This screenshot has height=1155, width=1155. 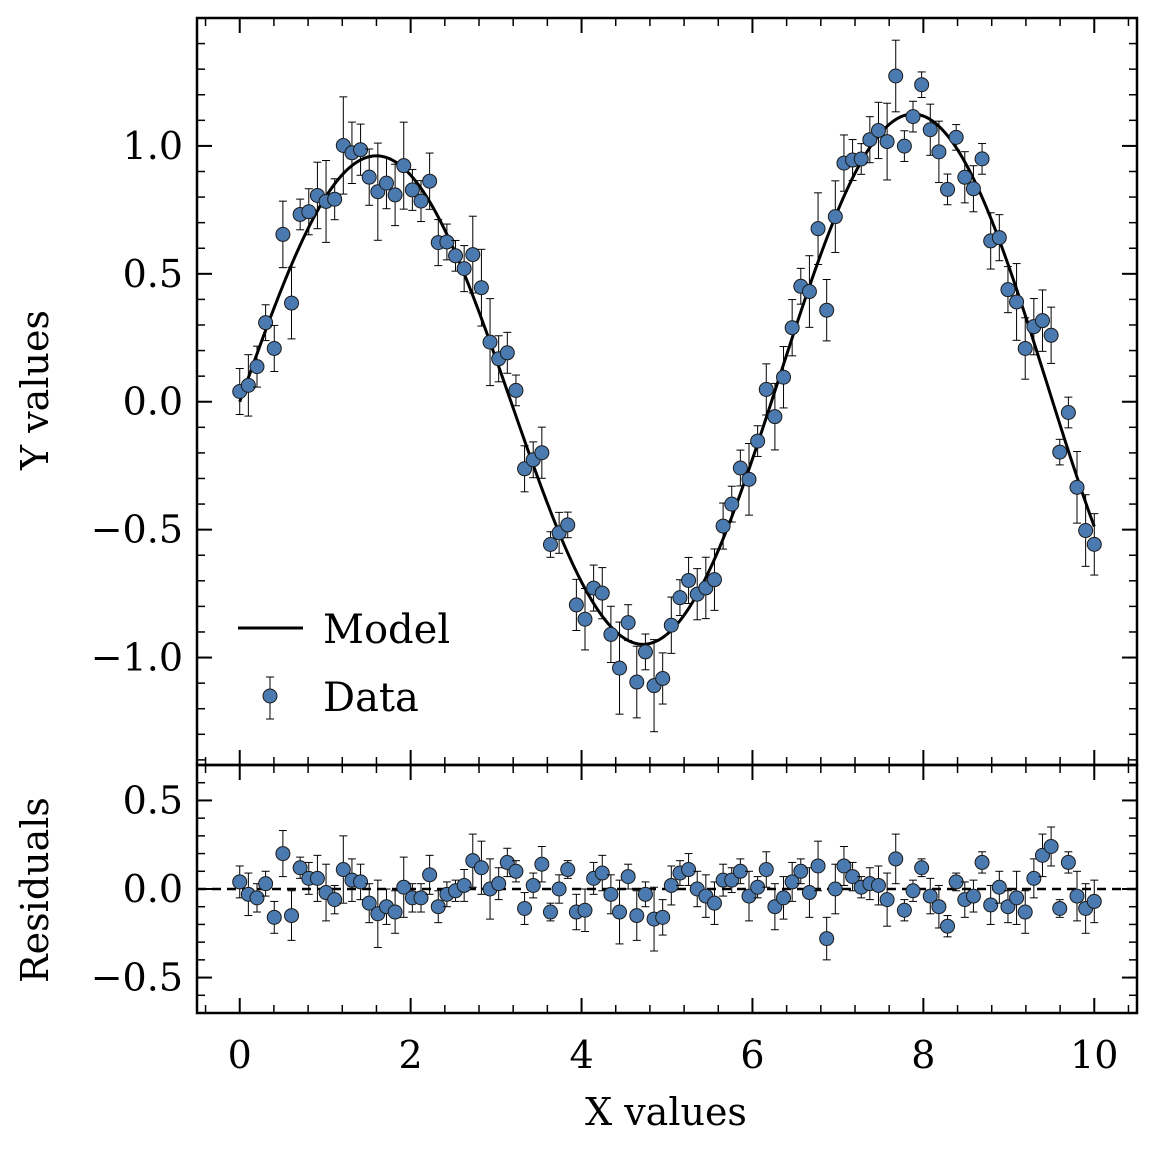 I want to click on x-axis-label: X values, so click(x=666, y=1112).